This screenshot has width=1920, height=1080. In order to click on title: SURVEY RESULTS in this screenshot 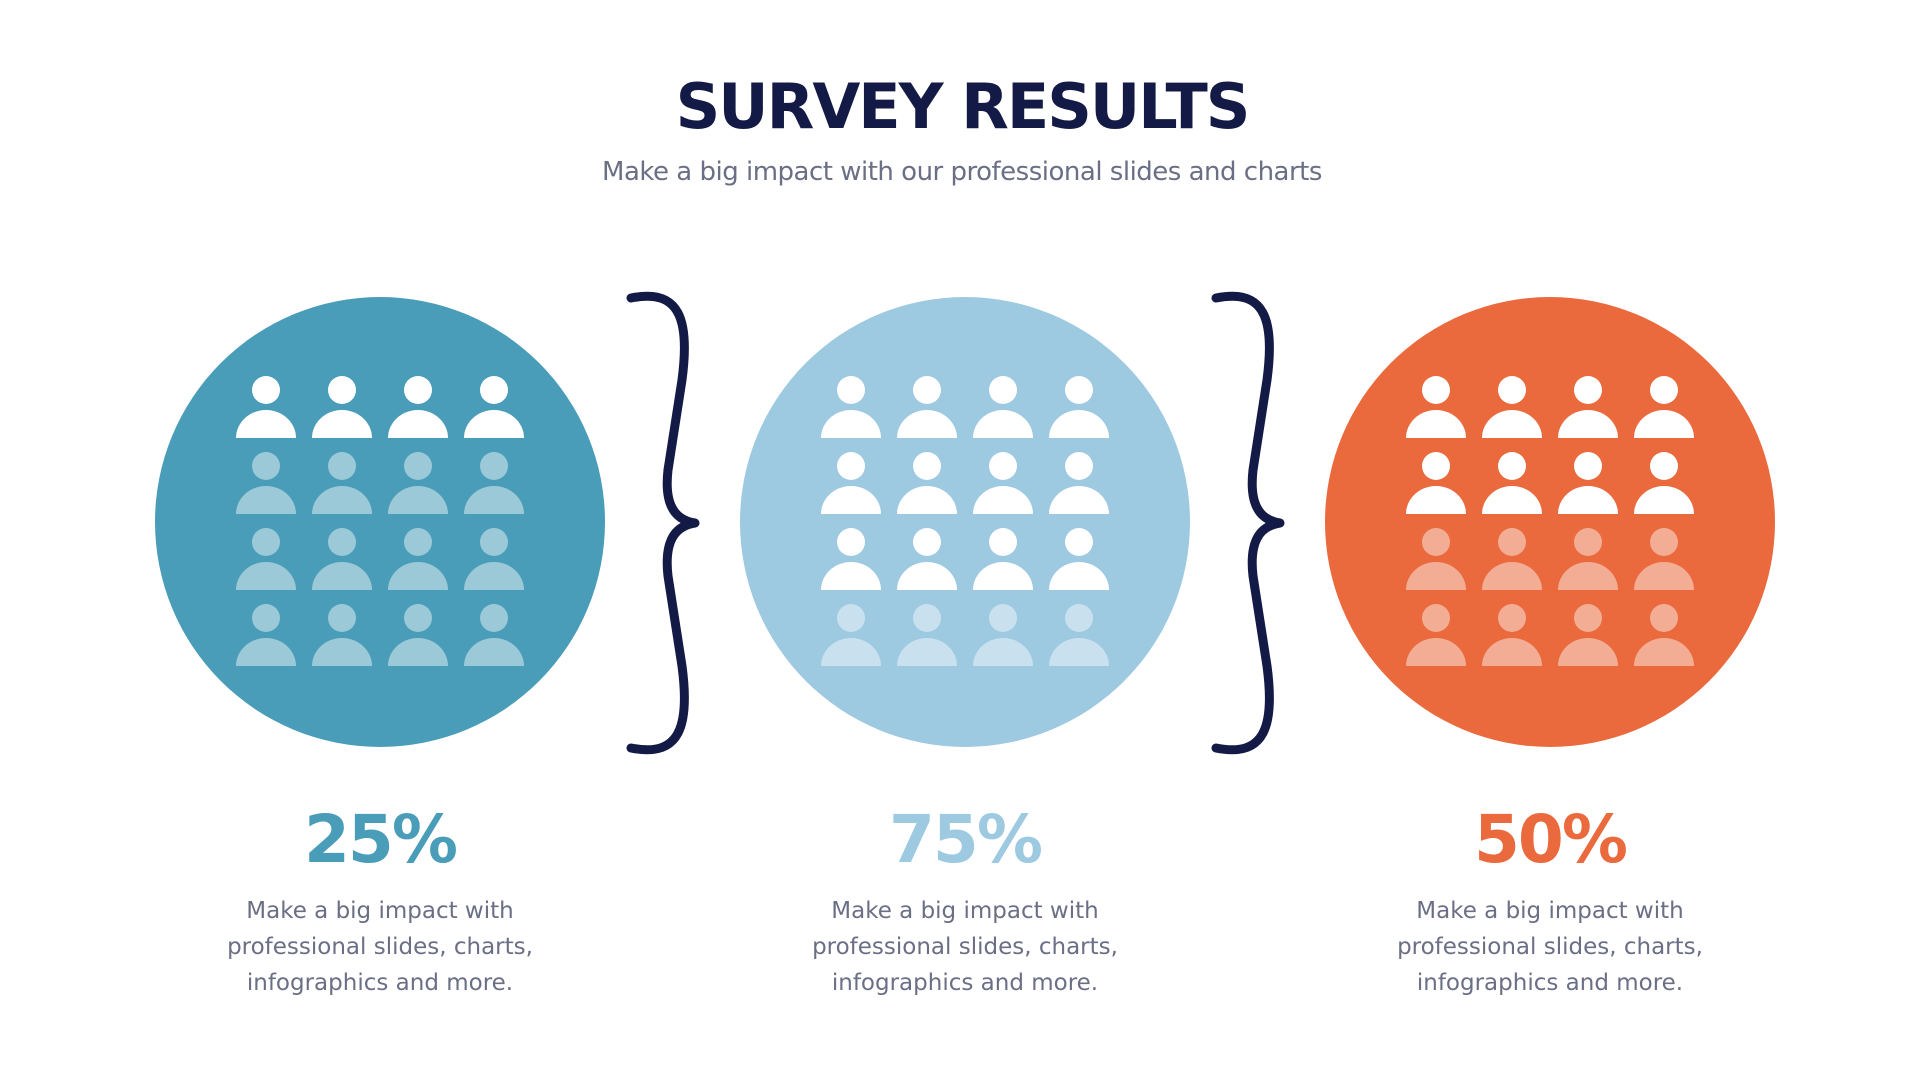, I will do `click(962, 106)`.